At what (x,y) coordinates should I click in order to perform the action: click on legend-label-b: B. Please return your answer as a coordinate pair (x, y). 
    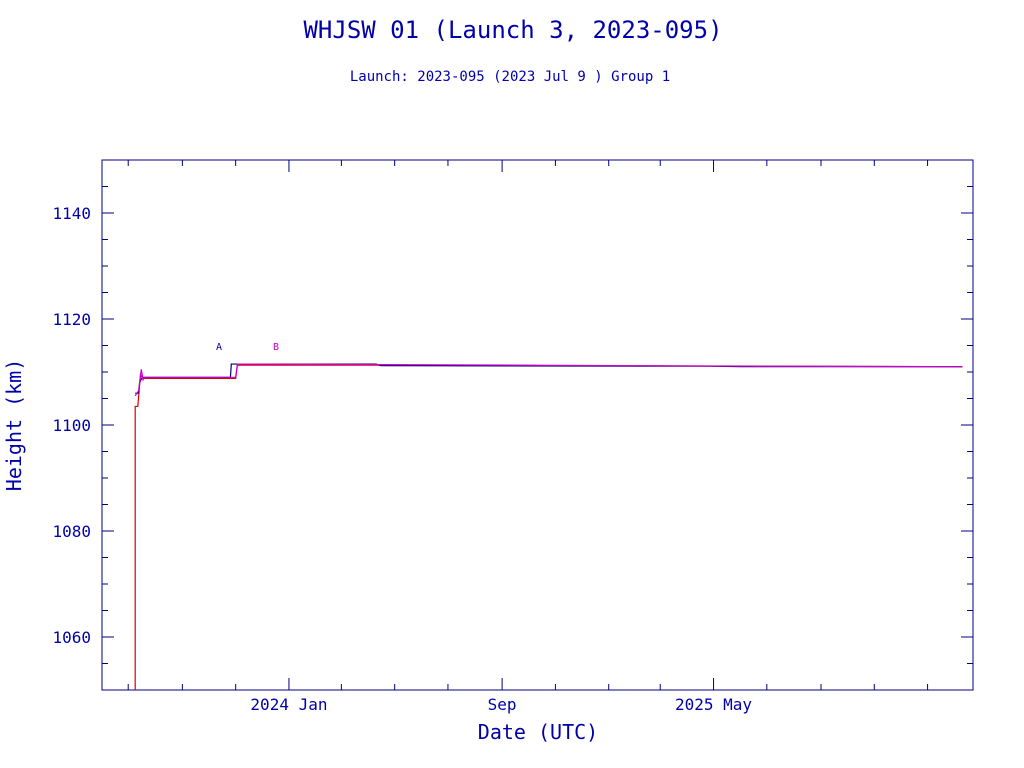
    Looking at the image, I should click on (276, 347).